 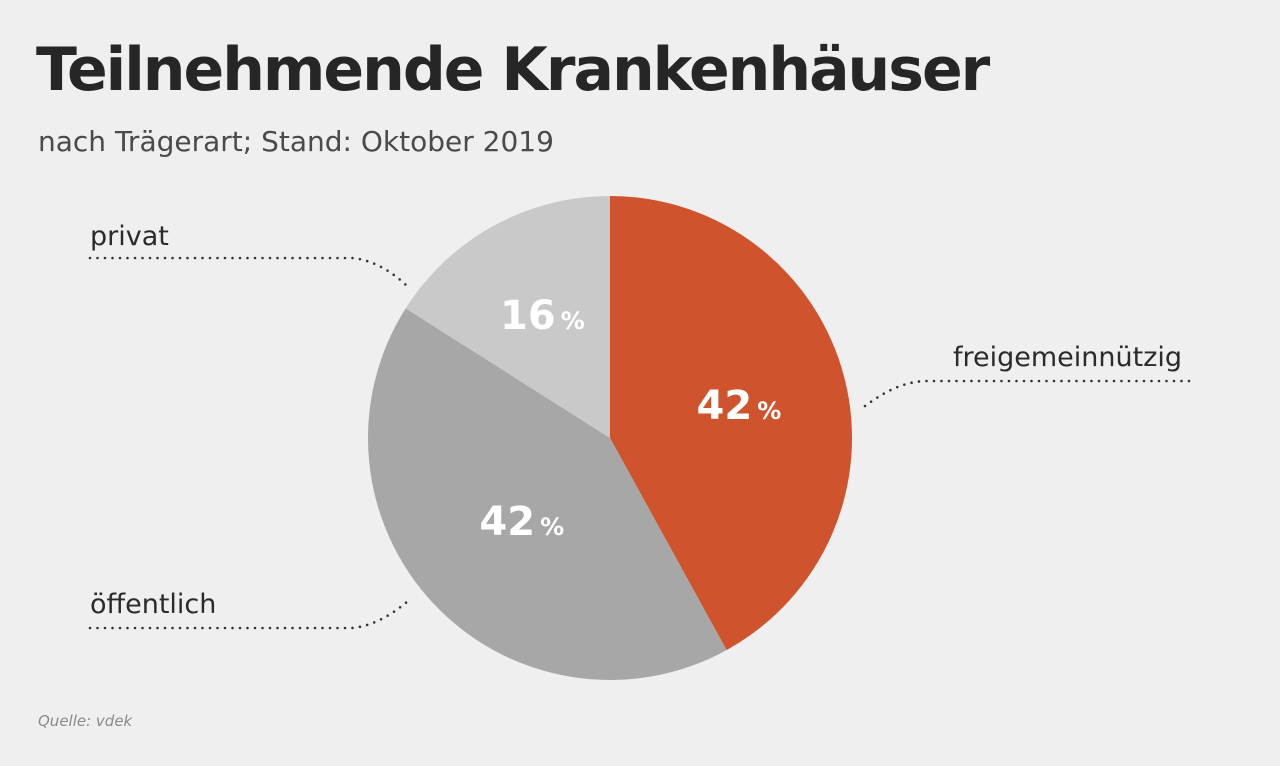 I want to click on chart-subtitle: nach Trägerart; Stand: Oktober 2019, so click(x=296, y=141).